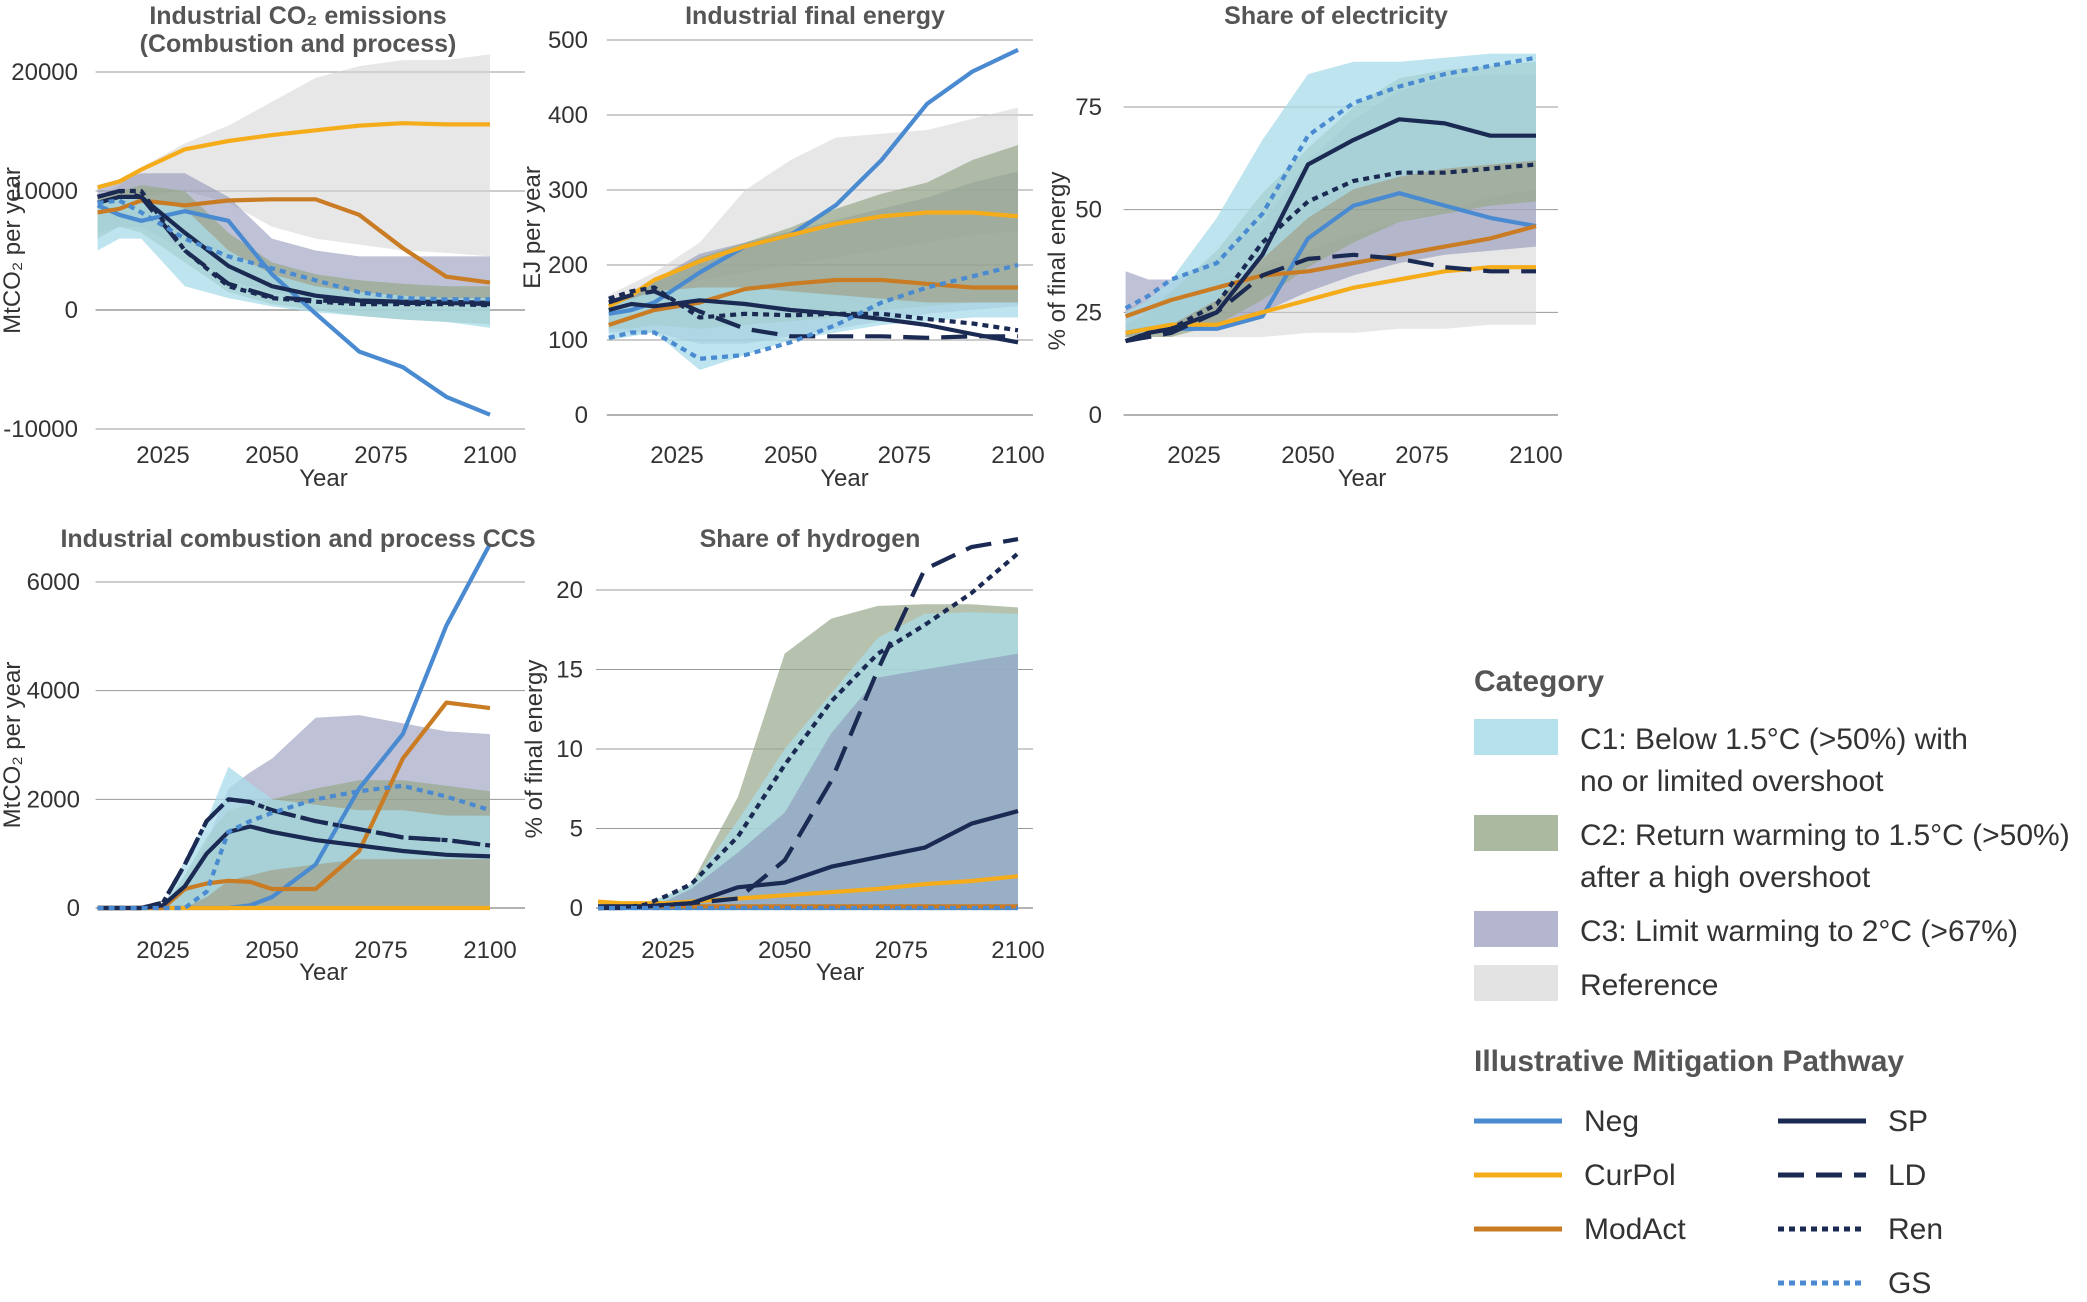 This screenshot has width=2087, height=1302. I want to click on legend-pathway-label: Ren, so click(1915, 1229).